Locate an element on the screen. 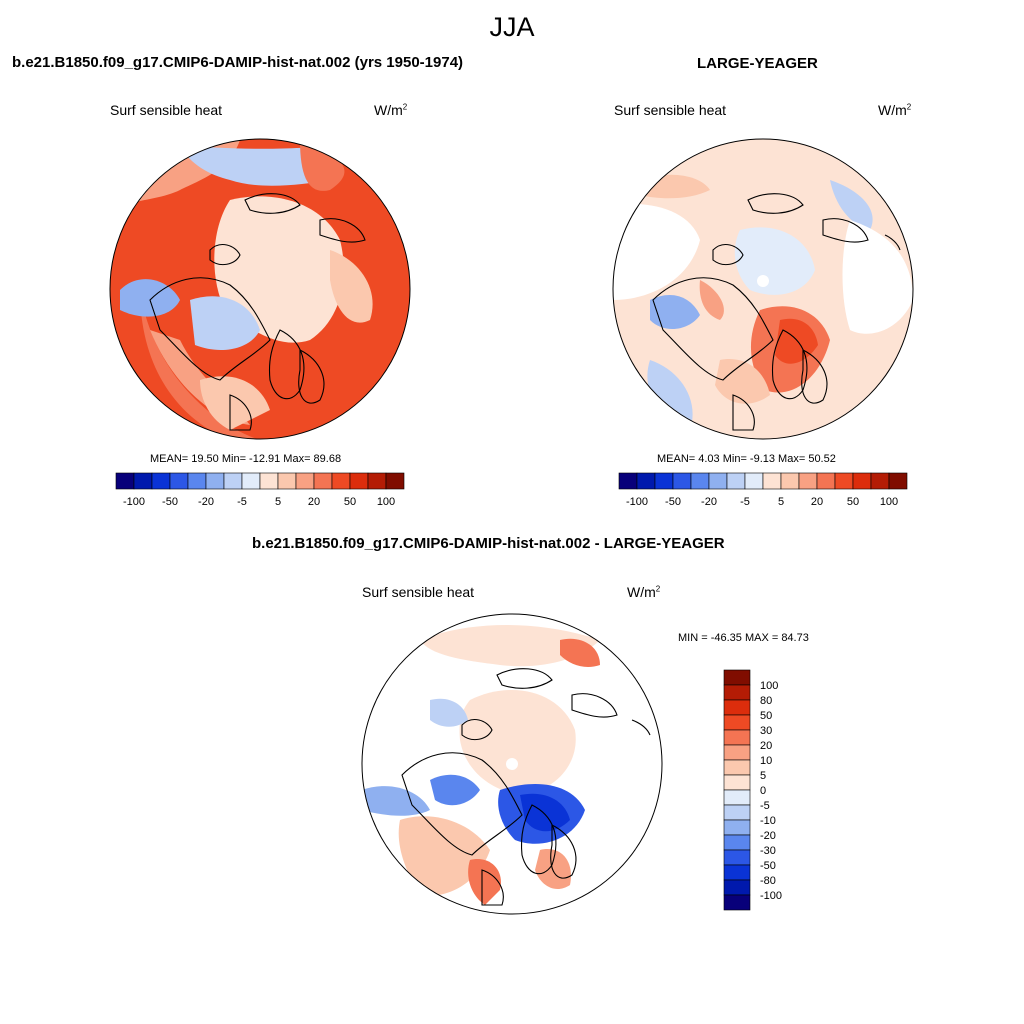  colorbar-1: -100 -50 -20 -5 5 20 50 100 is located at coordinates (260, 490).